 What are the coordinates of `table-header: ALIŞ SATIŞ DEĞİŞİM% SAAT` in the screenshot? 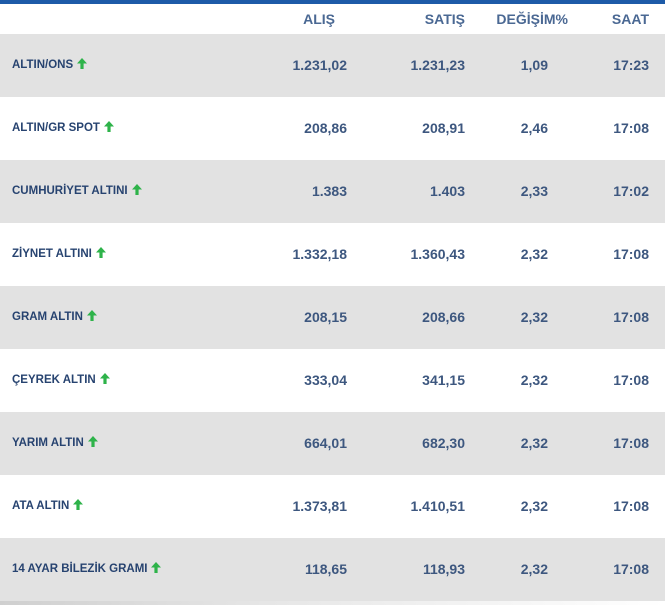 It's located at (332, 19).